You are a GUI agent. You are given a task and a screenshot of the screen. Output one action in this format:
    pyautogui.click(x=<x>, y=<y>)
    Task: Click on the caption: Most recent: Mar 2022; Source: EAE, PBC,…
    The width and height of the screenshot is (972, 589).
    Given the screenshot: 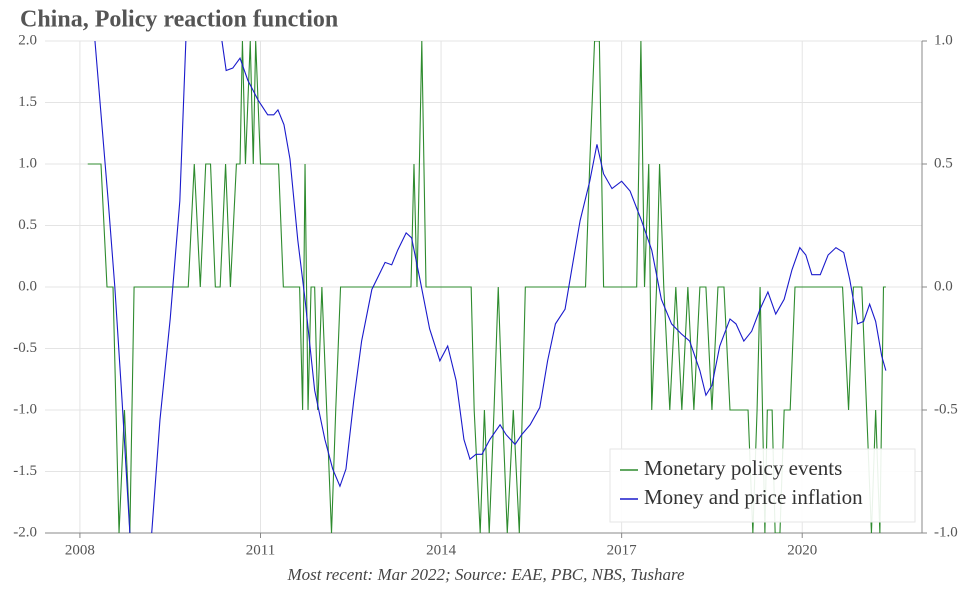 What is the action you would take?
    pyautogui.click(x=485, y=574)
    